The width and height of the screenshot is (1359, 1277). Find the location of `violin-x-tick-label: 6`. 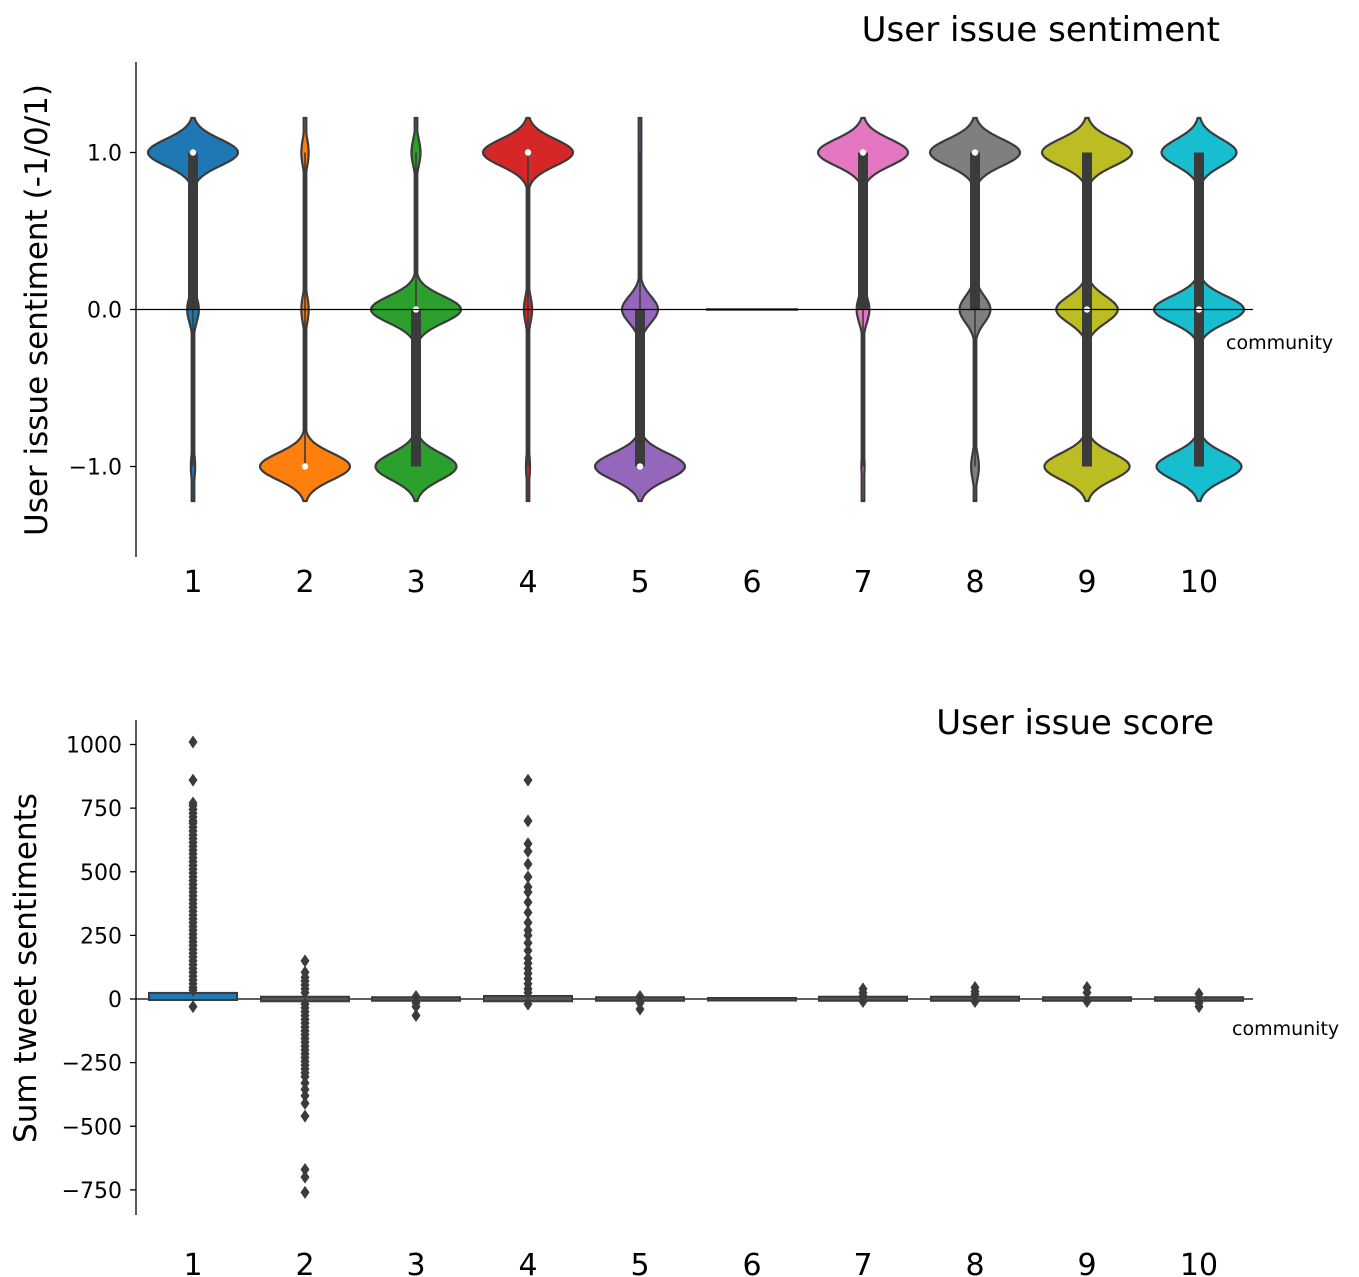

violin-x-tick-label: 6 is located at coordinates (751, 582).